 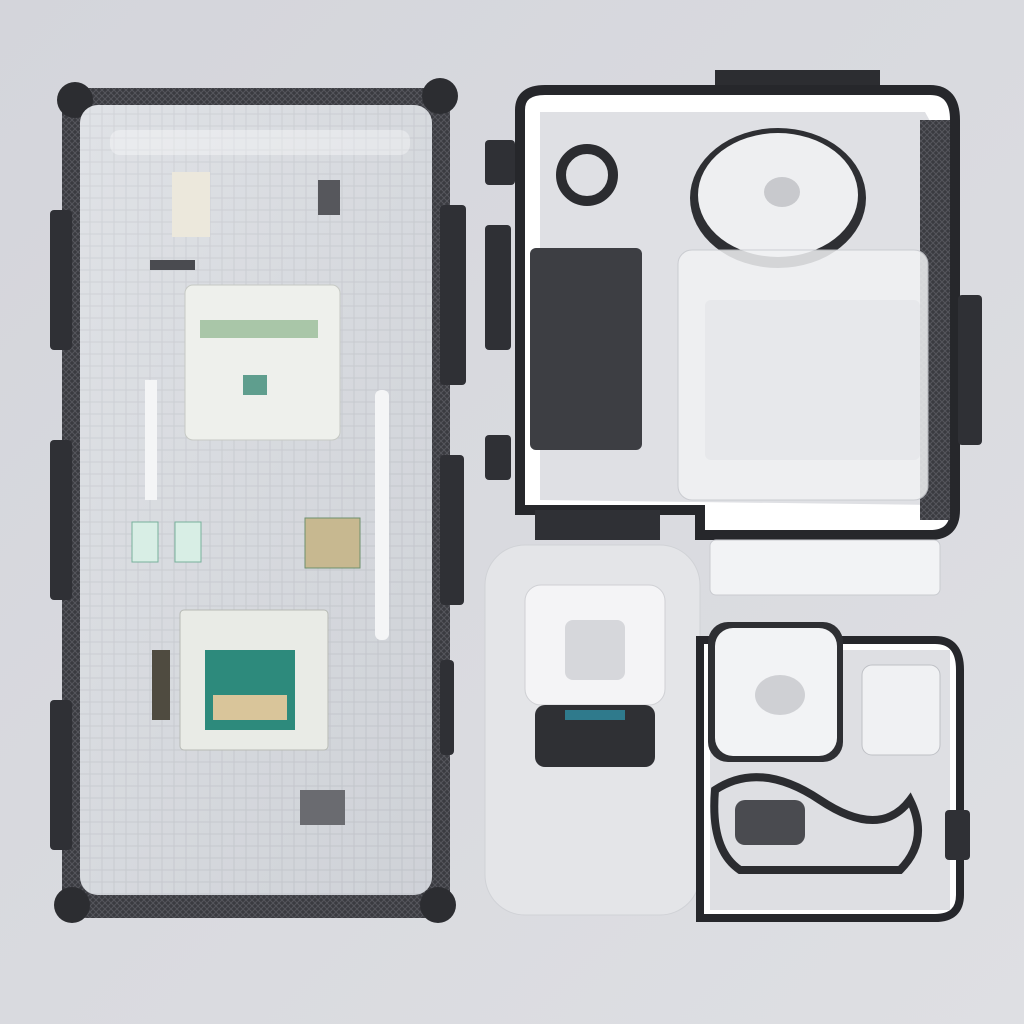 I want to click on clear-holder, so click(x=592, y=730).